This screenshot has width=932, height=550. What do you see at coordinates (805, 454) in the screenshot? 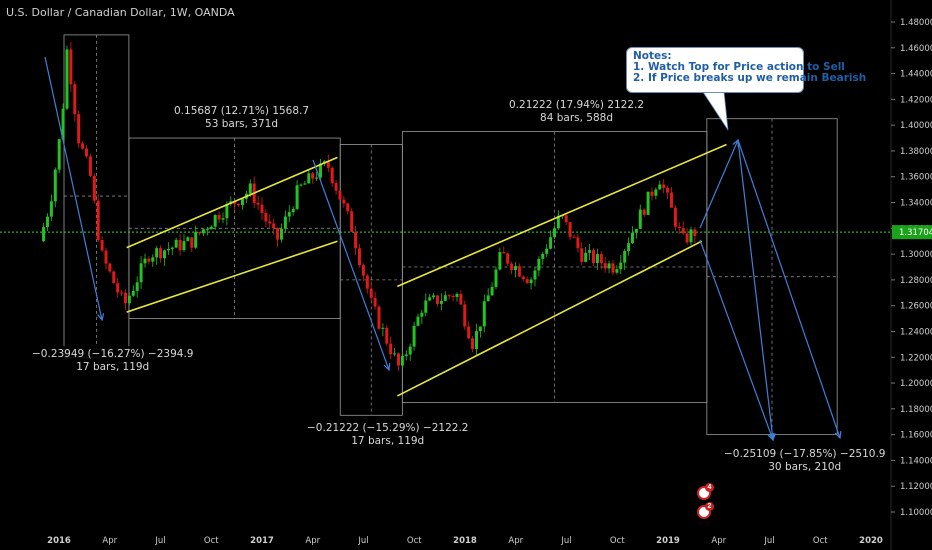
I see `measure-value: −0.25109 (−17.85%) −2510.9` at bounding box center [805, 454].